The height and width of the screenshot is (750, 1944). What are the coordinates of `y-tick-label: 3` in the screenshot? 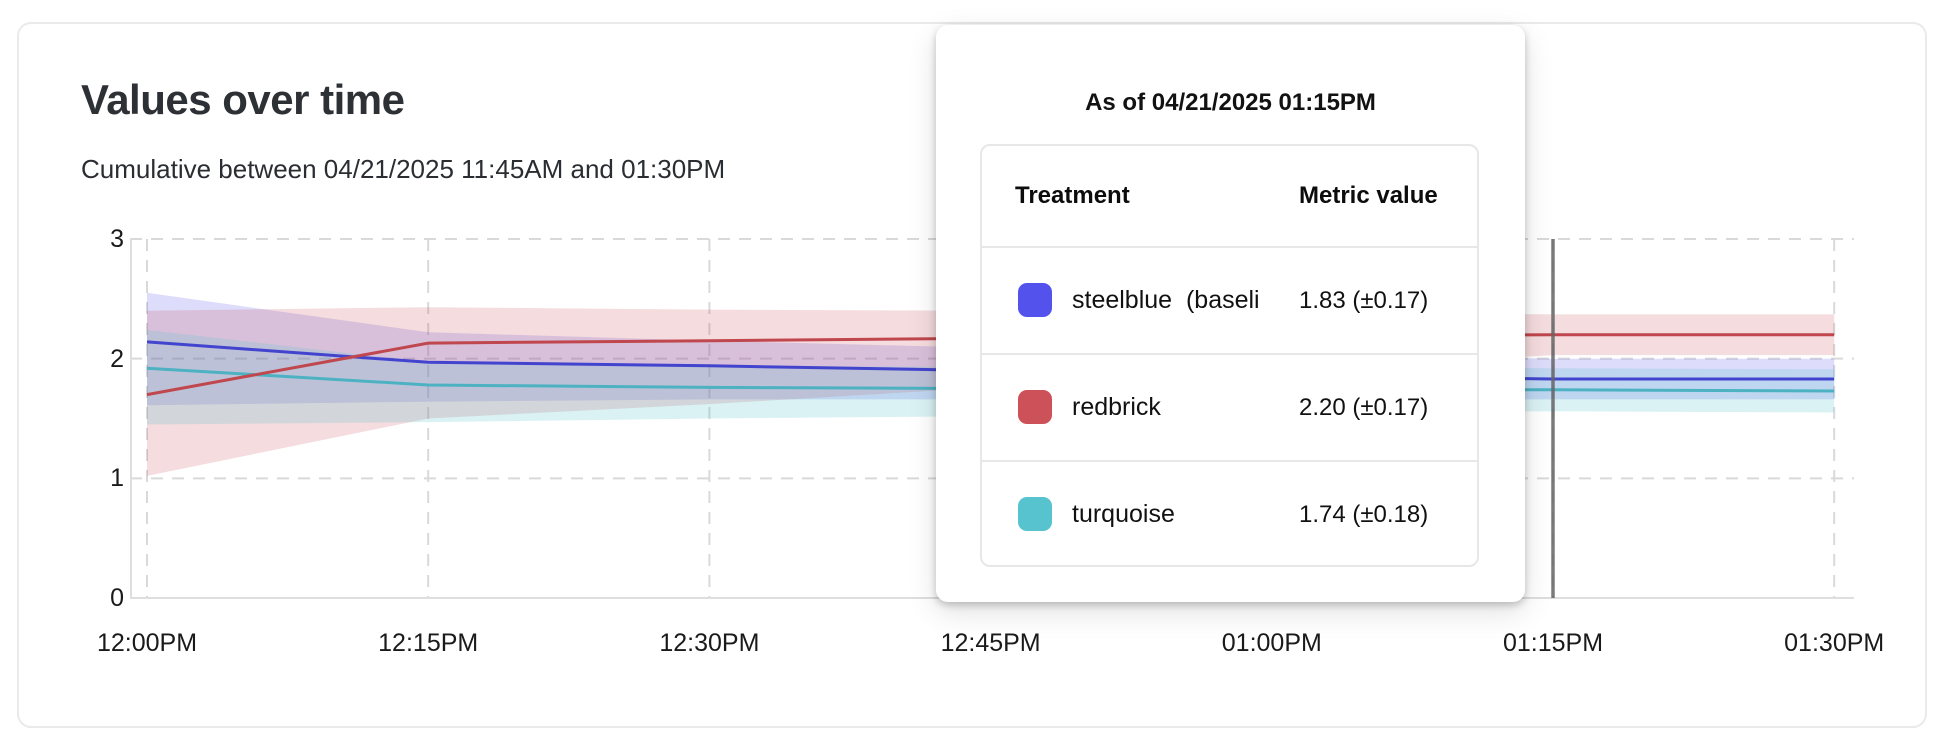 It's located at (117, 238).